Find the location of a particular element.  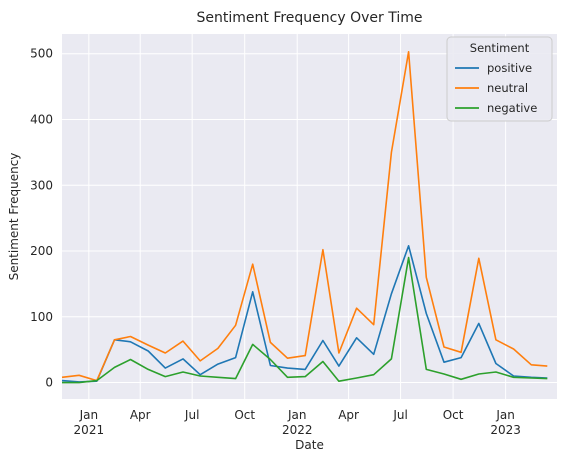

y-tick-label: 0 is located at coordinates (49, 383).